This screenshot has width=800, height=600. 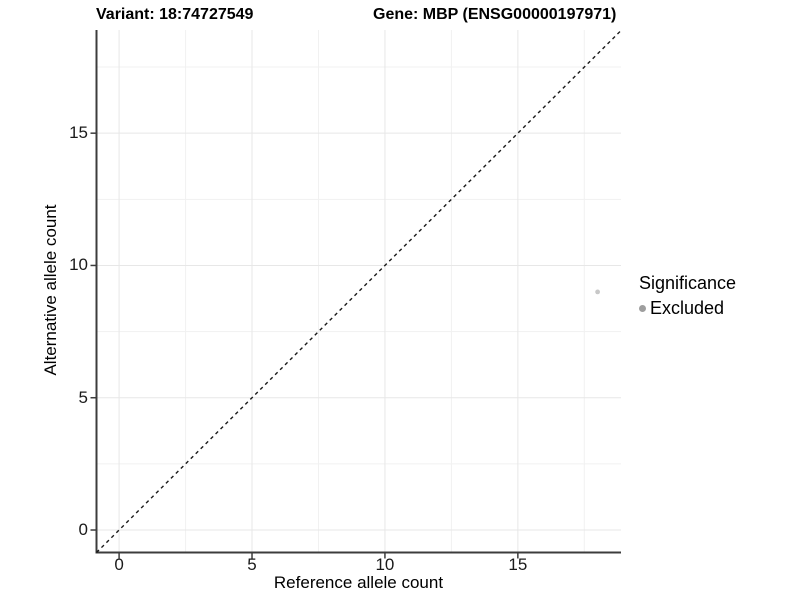 What do you see at coordinates (642, 308) in the screenshot?
I see `legend-key-dot-icon` at bounding box center [642, 308].